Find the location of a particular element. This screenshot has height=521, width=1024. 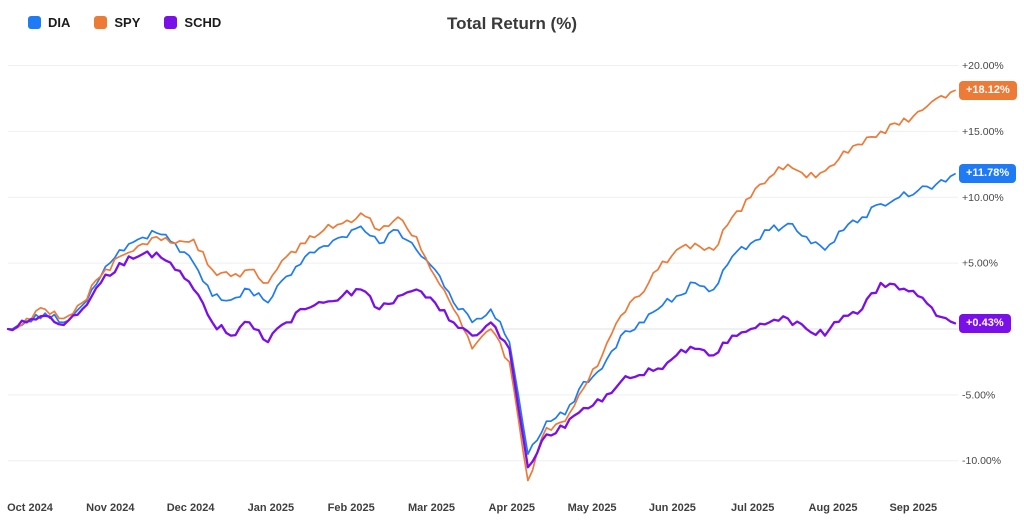

y-axis-label: +10.00% is located at coordinates (983, 198).